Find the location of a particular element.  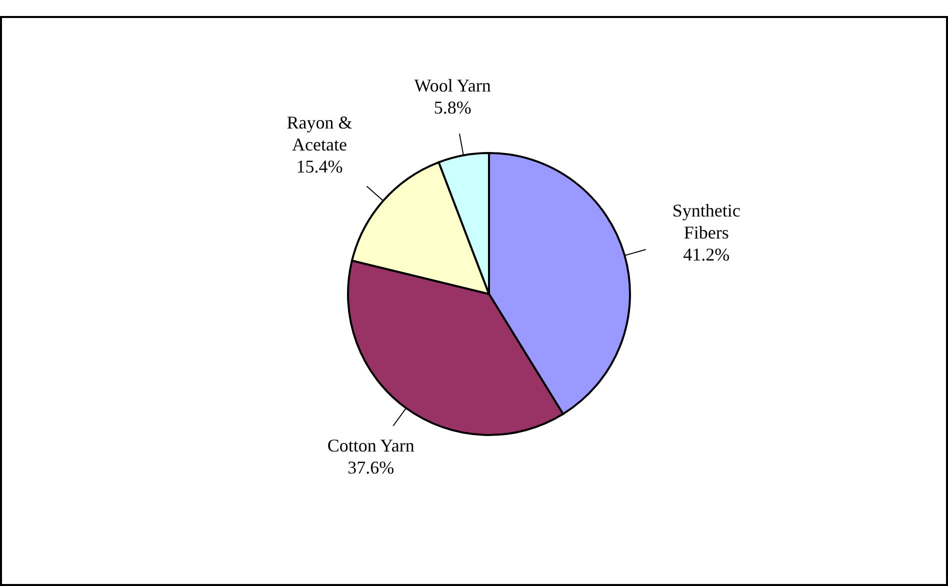

slice-label: Rayon & Acetate is located at coordinates (319, 133).